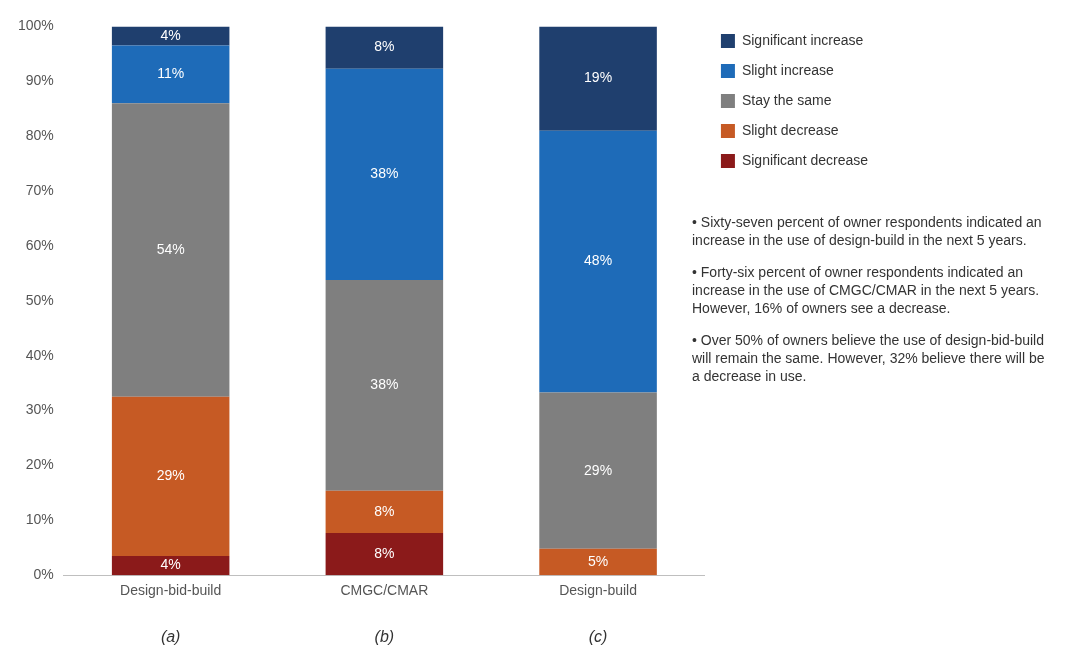  What do you see at coordinates (869, 358) in the screenshot?
I see `annotation: • Over 50% of owners believe the use of design-bid-build will remain the same. However, 32% believe there will be a decrease in use.` at bounding box center [869, 358].